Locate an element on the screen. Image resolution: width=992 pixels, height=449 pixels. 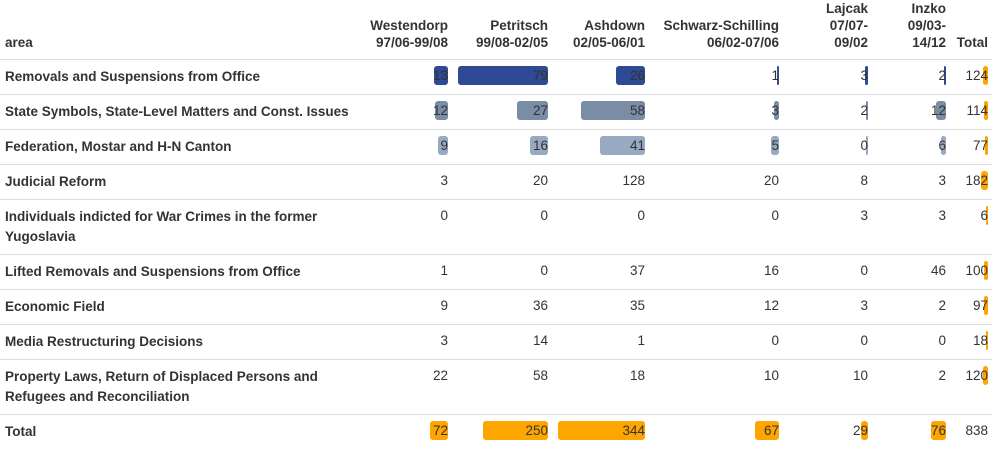
cell-lajcak: 8 is located at coordinates (827, 182).